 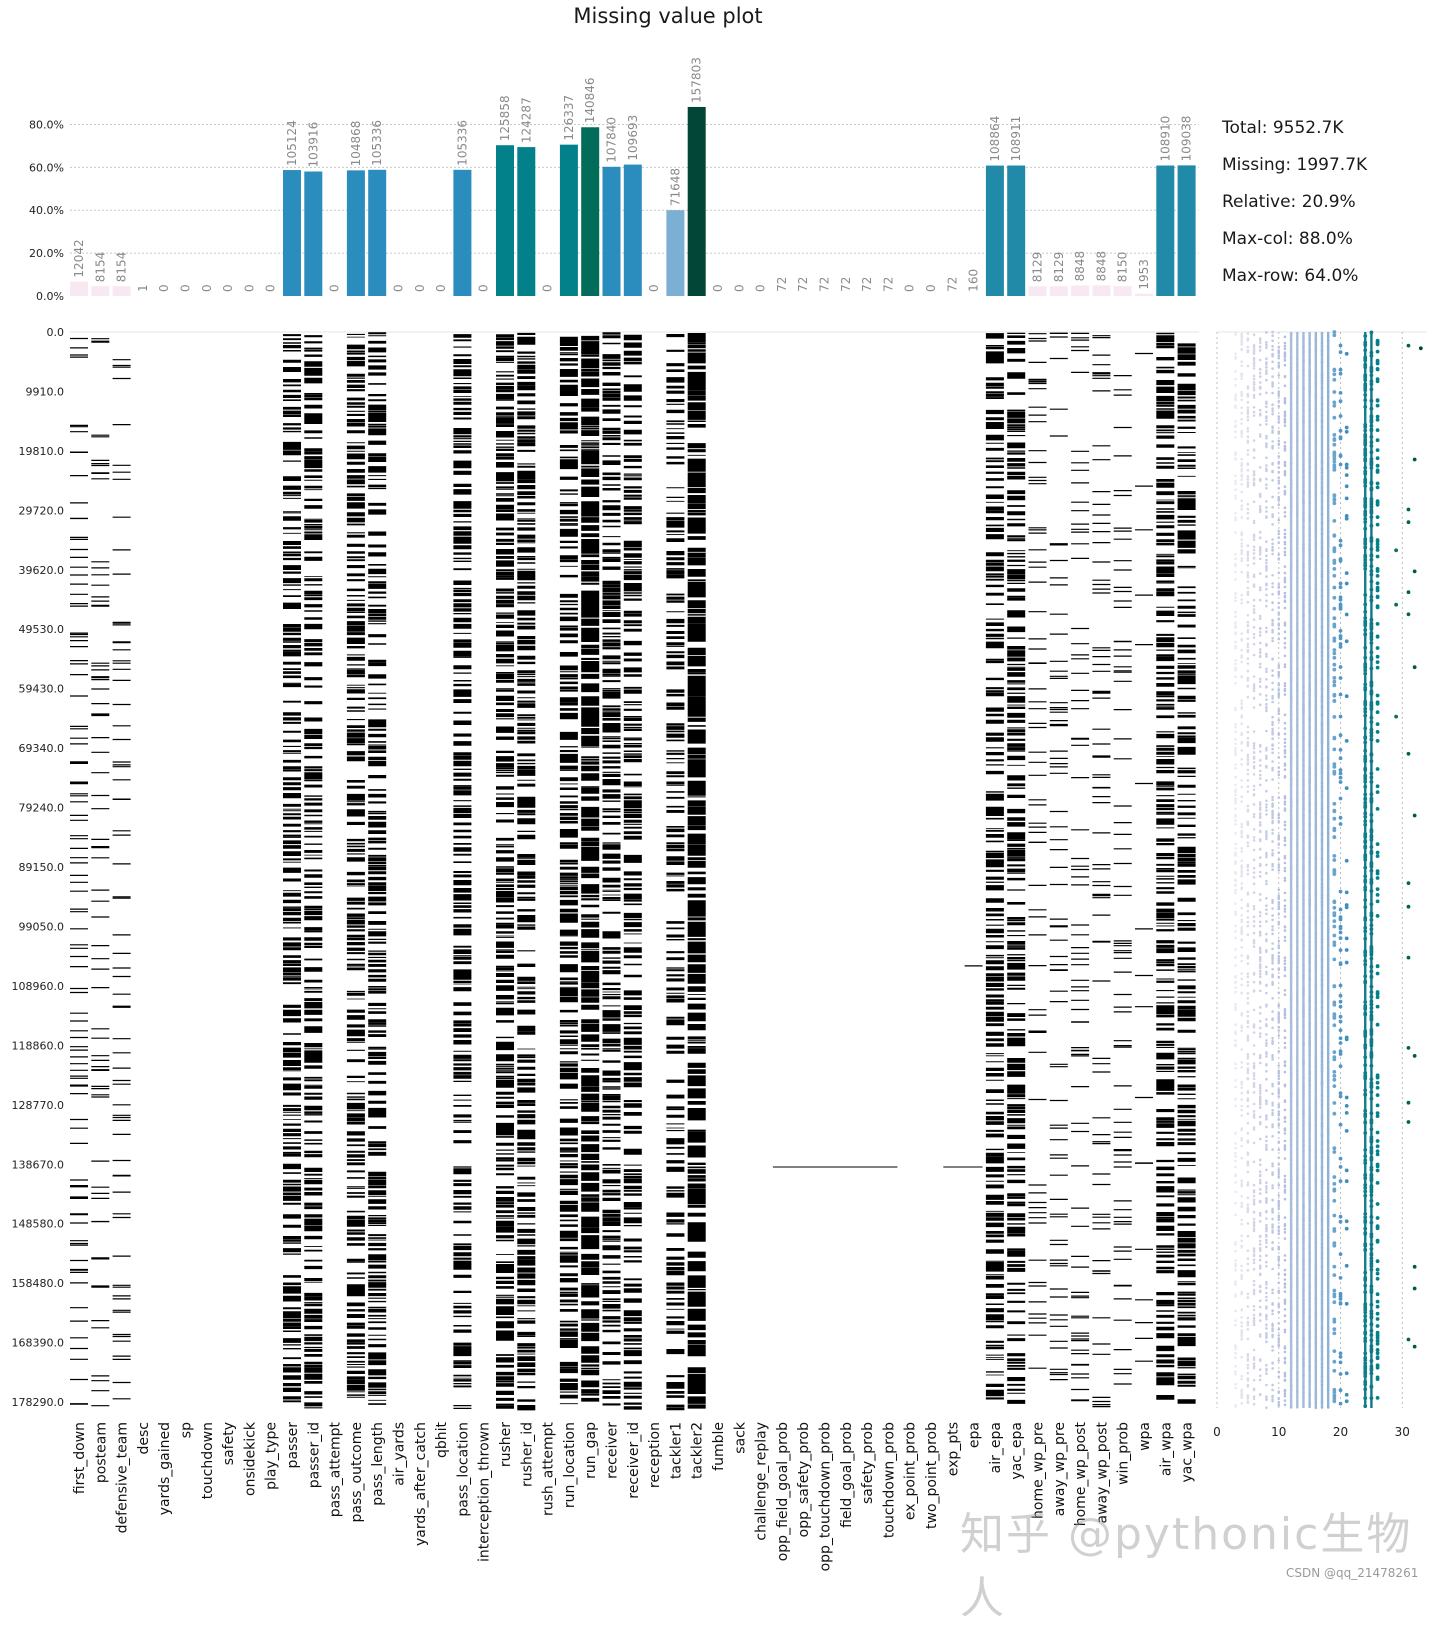 I want to click on bar-value-label: 8848, so click(x=1101, y=266).